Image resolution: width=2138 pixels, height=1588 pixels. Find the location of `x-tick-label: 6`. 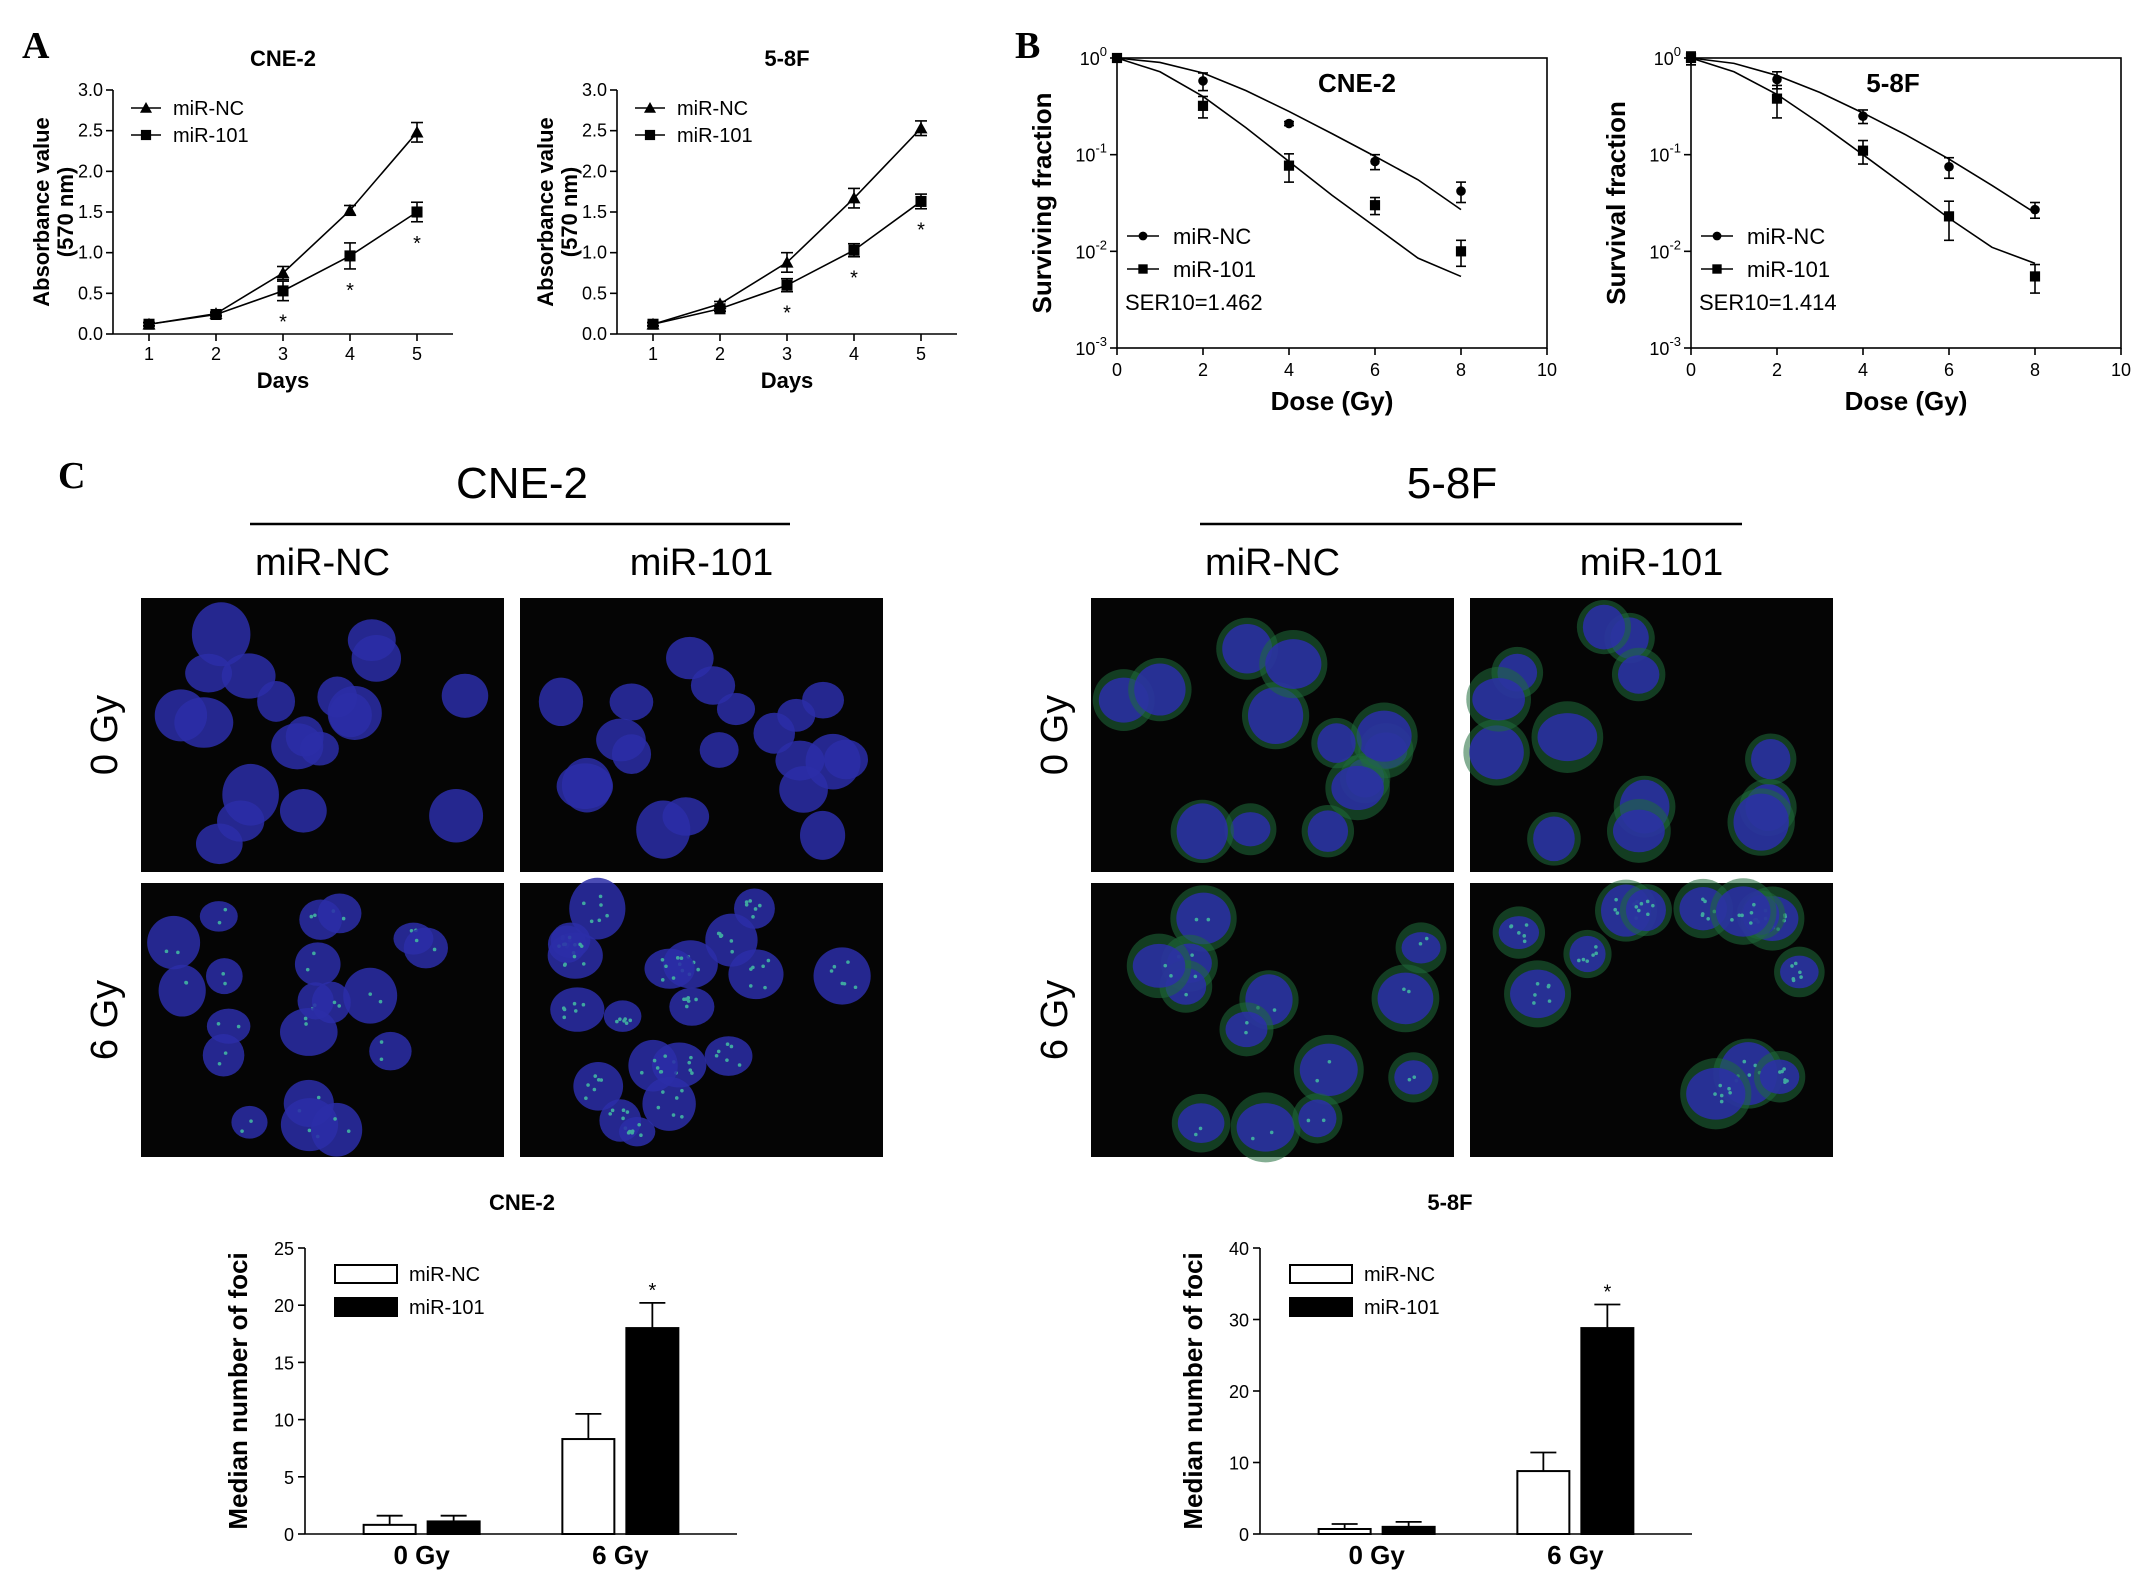

x-tick-label: 6 is located at coordinates (1375, 370).